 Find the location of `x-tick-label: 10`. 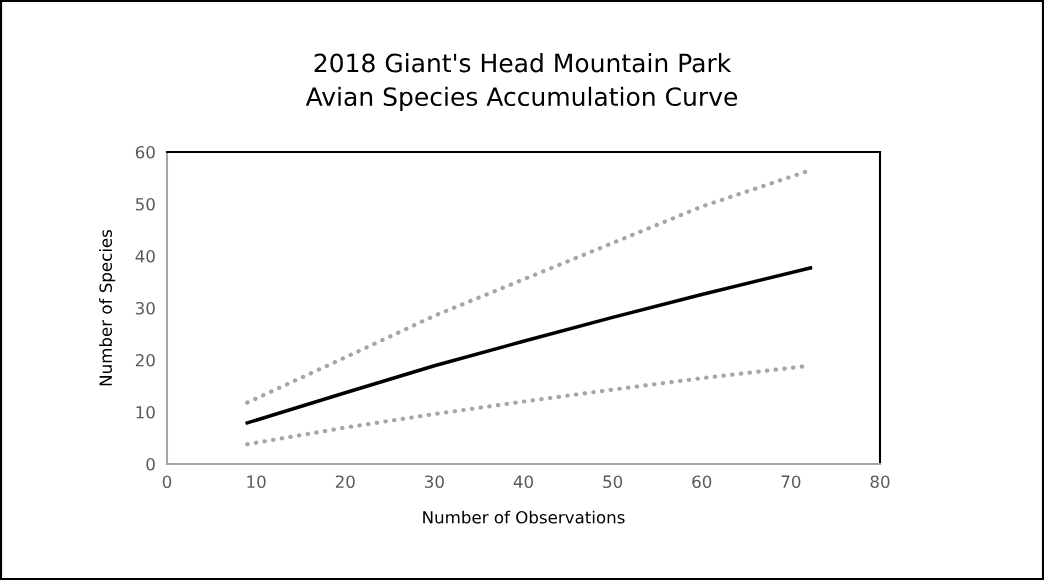

x-tick-label: 10 is located at coordinates (256, 482).